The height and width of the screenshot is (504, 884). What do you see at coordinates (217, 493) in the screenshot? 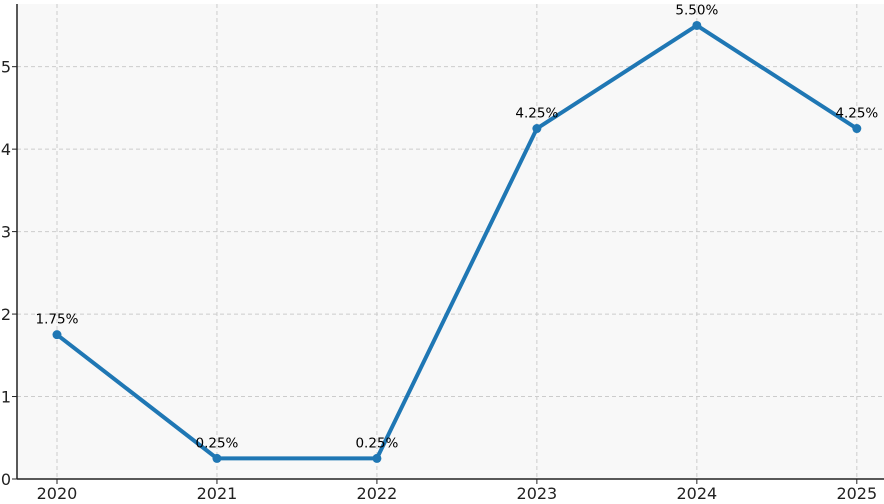
I see `x-tick-label: 2021` at bounding box center [217, 493].